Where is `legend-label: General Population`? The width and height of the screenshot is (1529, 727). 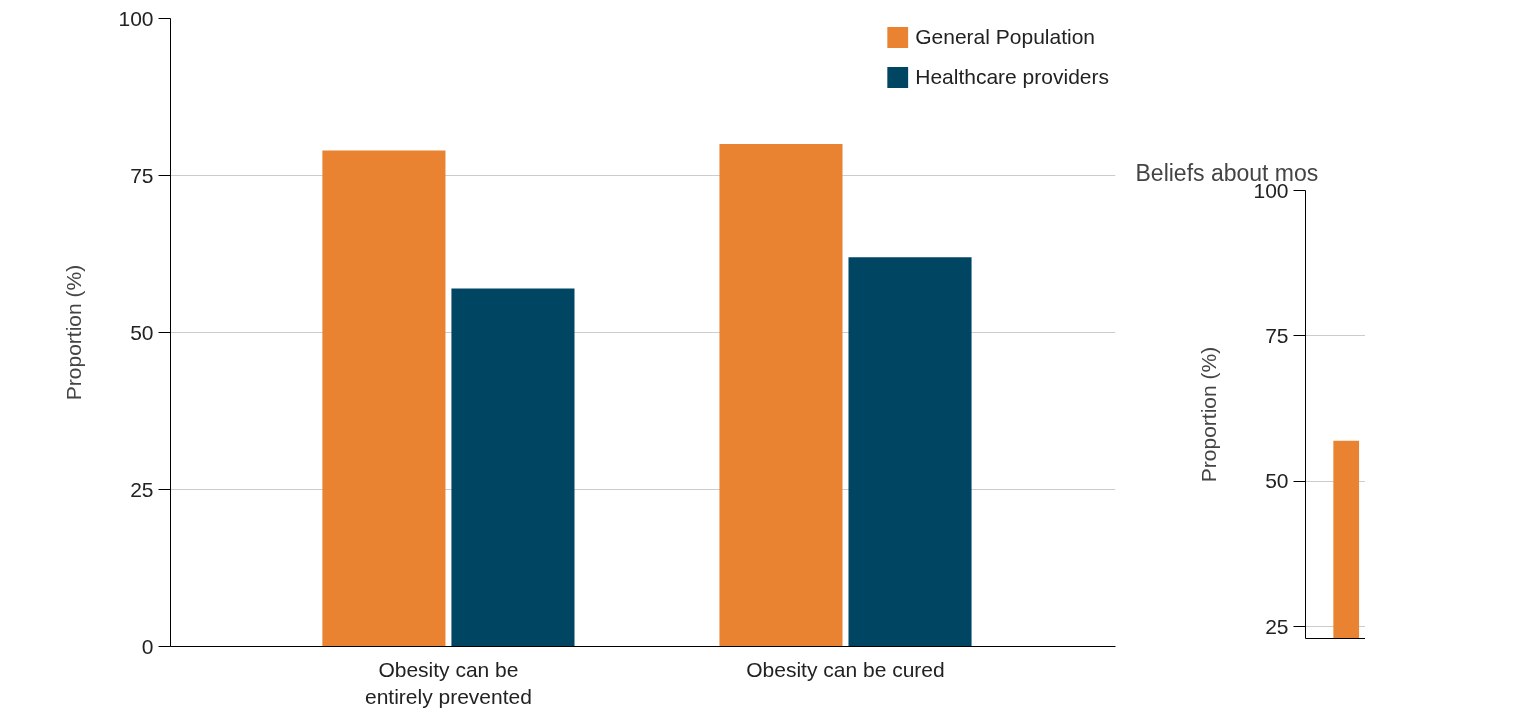
legend-label: General Population is located at coordinates (1005, 37).